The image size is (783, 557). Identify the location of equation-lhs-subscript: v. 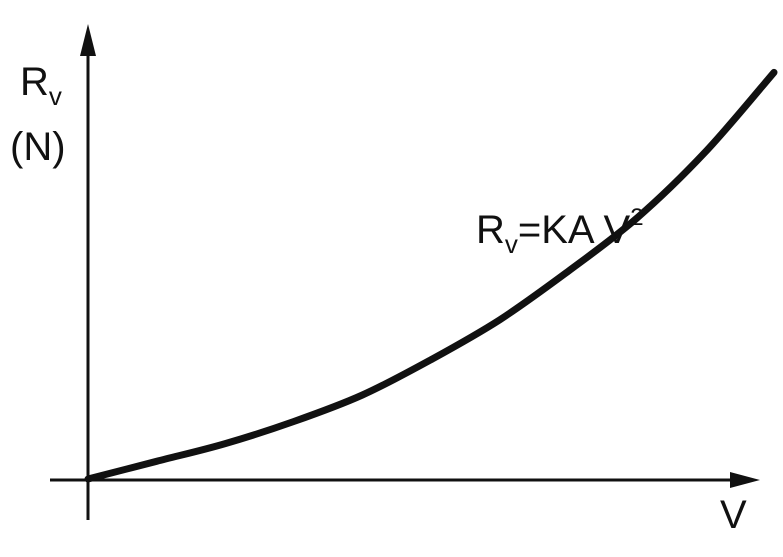
(511, 244).